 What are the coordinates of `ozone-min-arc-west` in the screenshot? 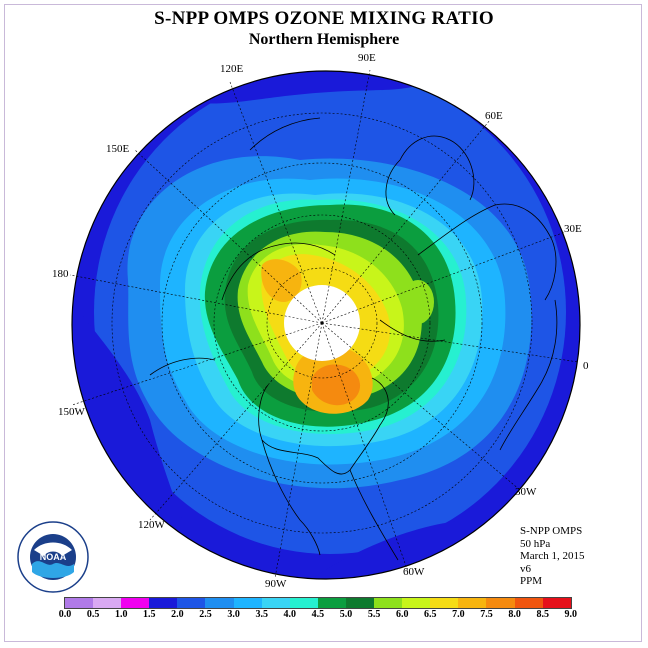 It's located at (131, 420).